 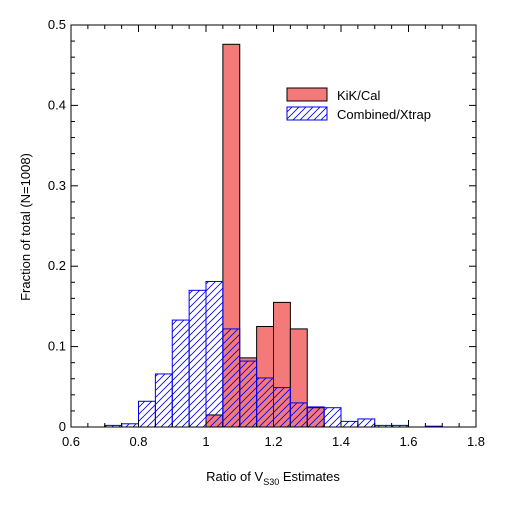 What do you see at coordinates (307, 94) in the screenshot?
I see `legend-swatch-kik-cal` at bounding box center [307, 94].